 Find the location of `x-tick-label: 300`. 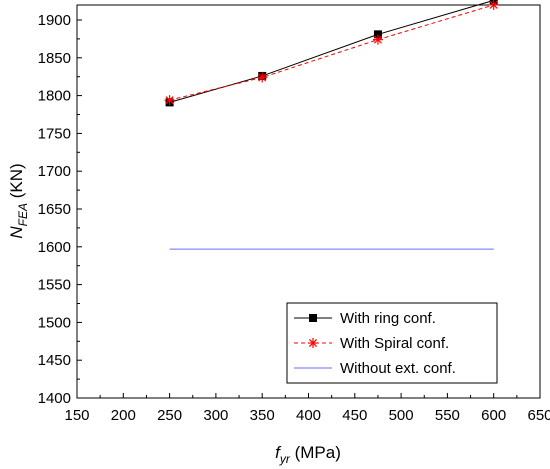

x-tick-label: 300 is located at coordinates (215, 415).